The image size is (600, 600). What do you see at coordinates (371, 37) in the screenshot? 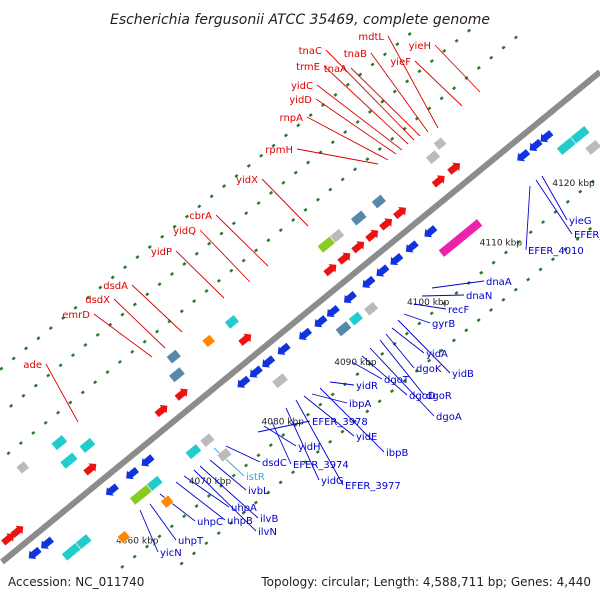
I see `gene-label: mdtL` at bounding box center [371, 37].